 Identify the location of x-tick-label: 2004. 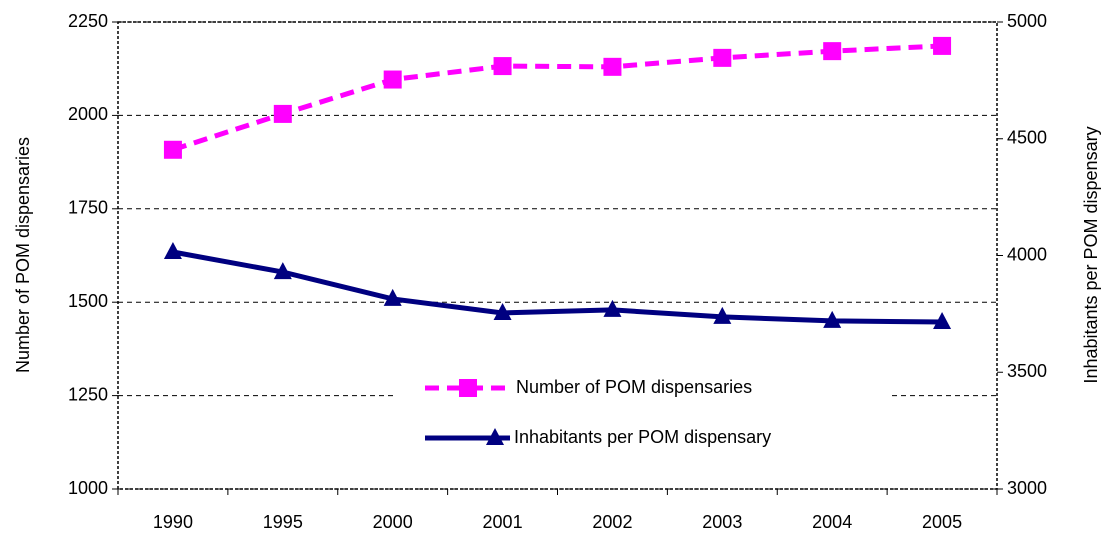
(832, 522).